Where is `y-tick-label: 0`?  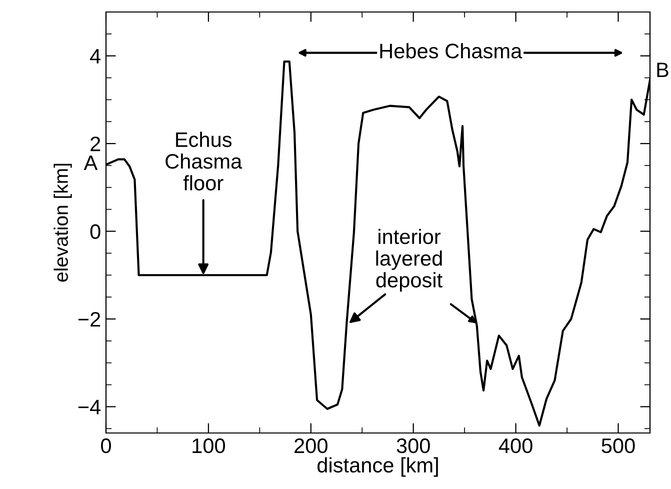 y-tick-label: 0 is located at coordinates (95, 232).